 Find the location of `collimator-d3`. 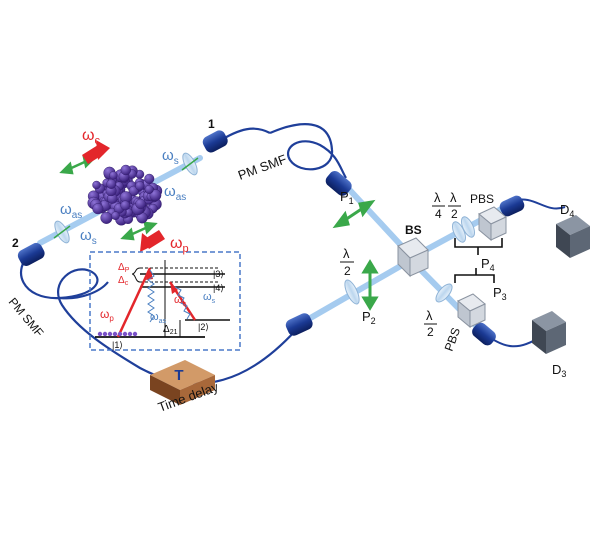

collimator-d3 is located at coordinates (484, 334).